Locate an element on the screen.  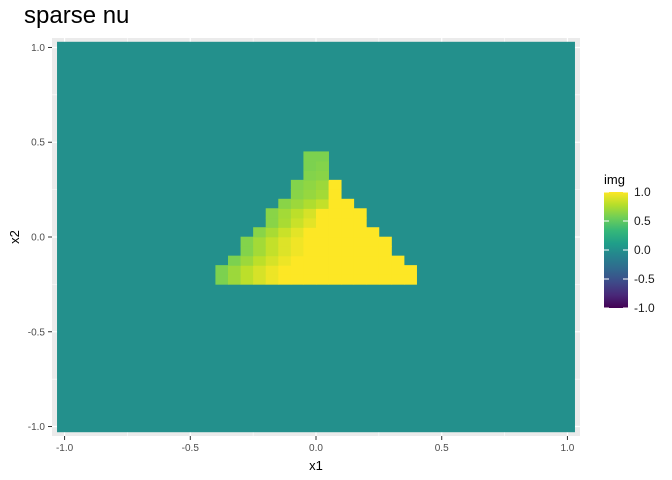
y-tick-label: 0.0 is located at coordinates (38, 238).